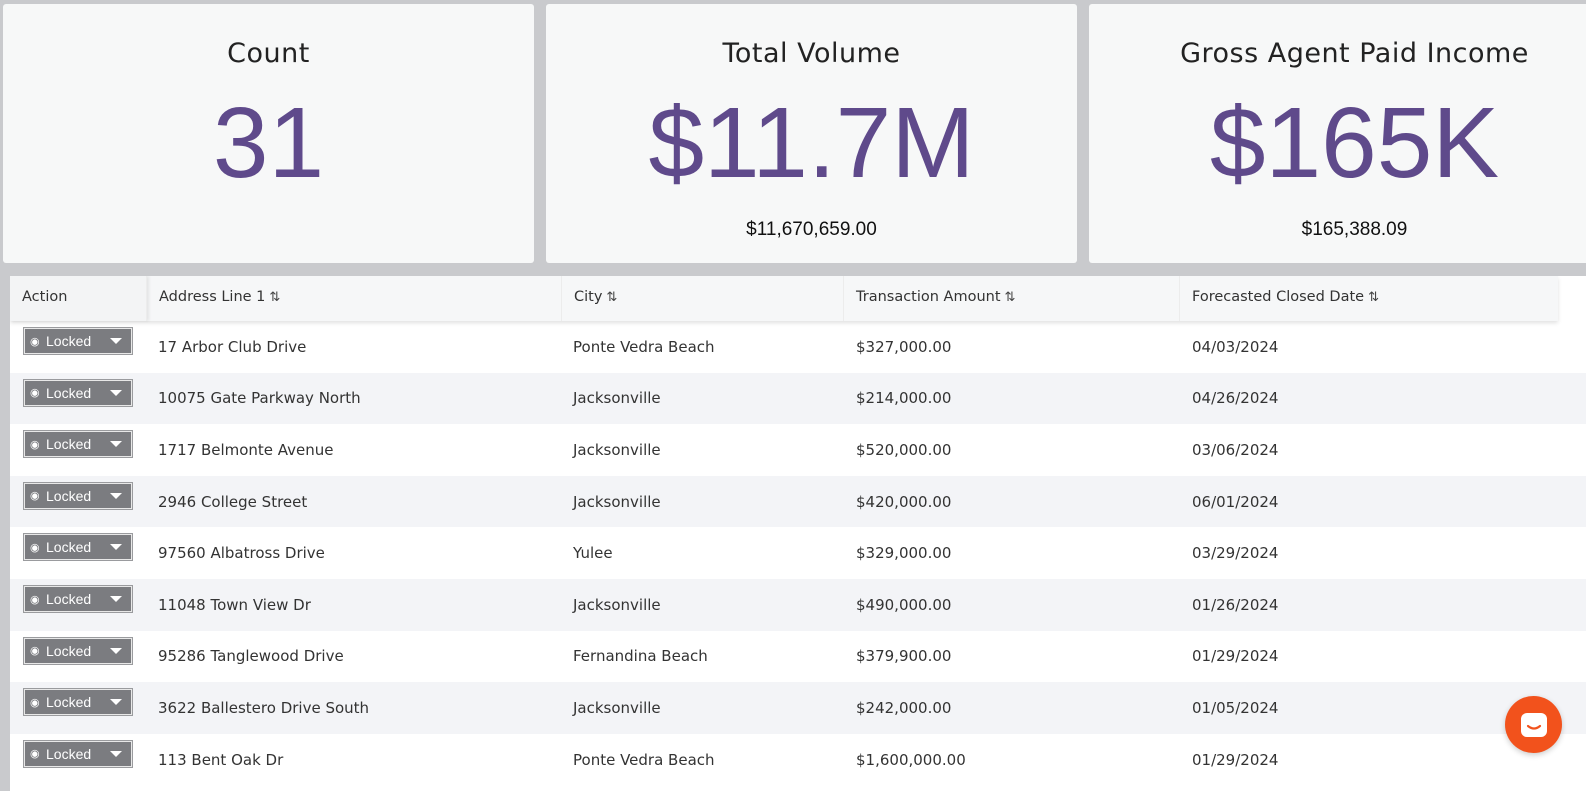  What do you see at coordinates (703, 298) in the screenshot?
I see `header-city: City ⇅` at bounding box center [703, 298].